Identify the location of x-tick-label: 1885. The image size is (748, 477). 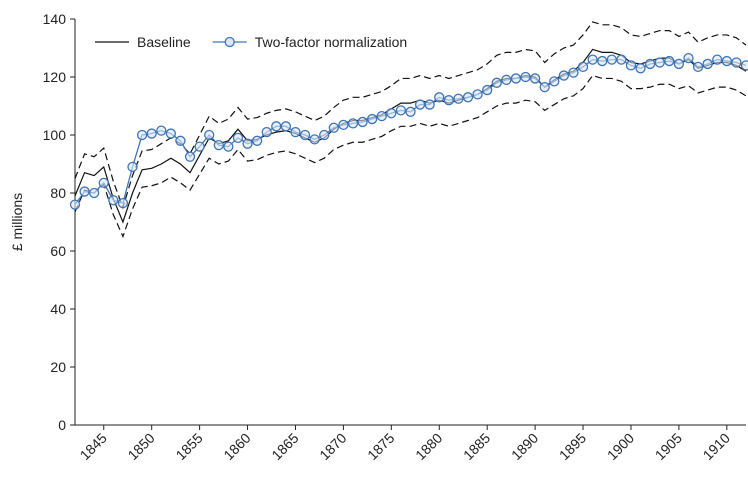
(476, 446).